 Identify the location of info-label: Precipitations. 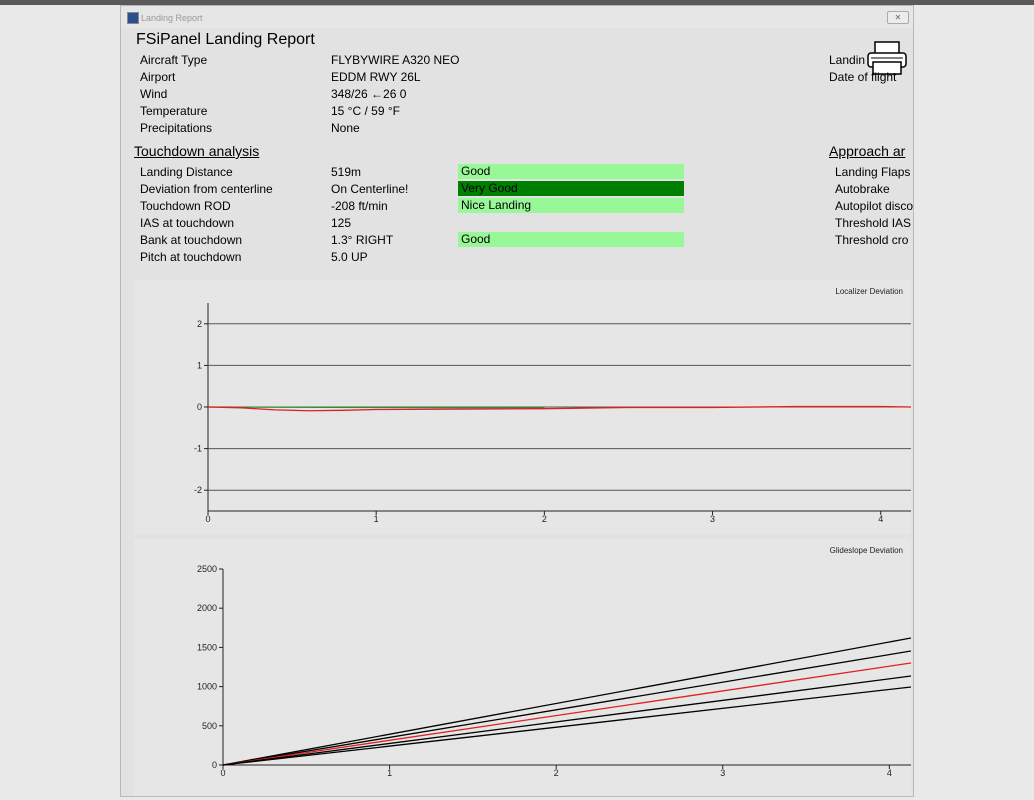
(176, 128).